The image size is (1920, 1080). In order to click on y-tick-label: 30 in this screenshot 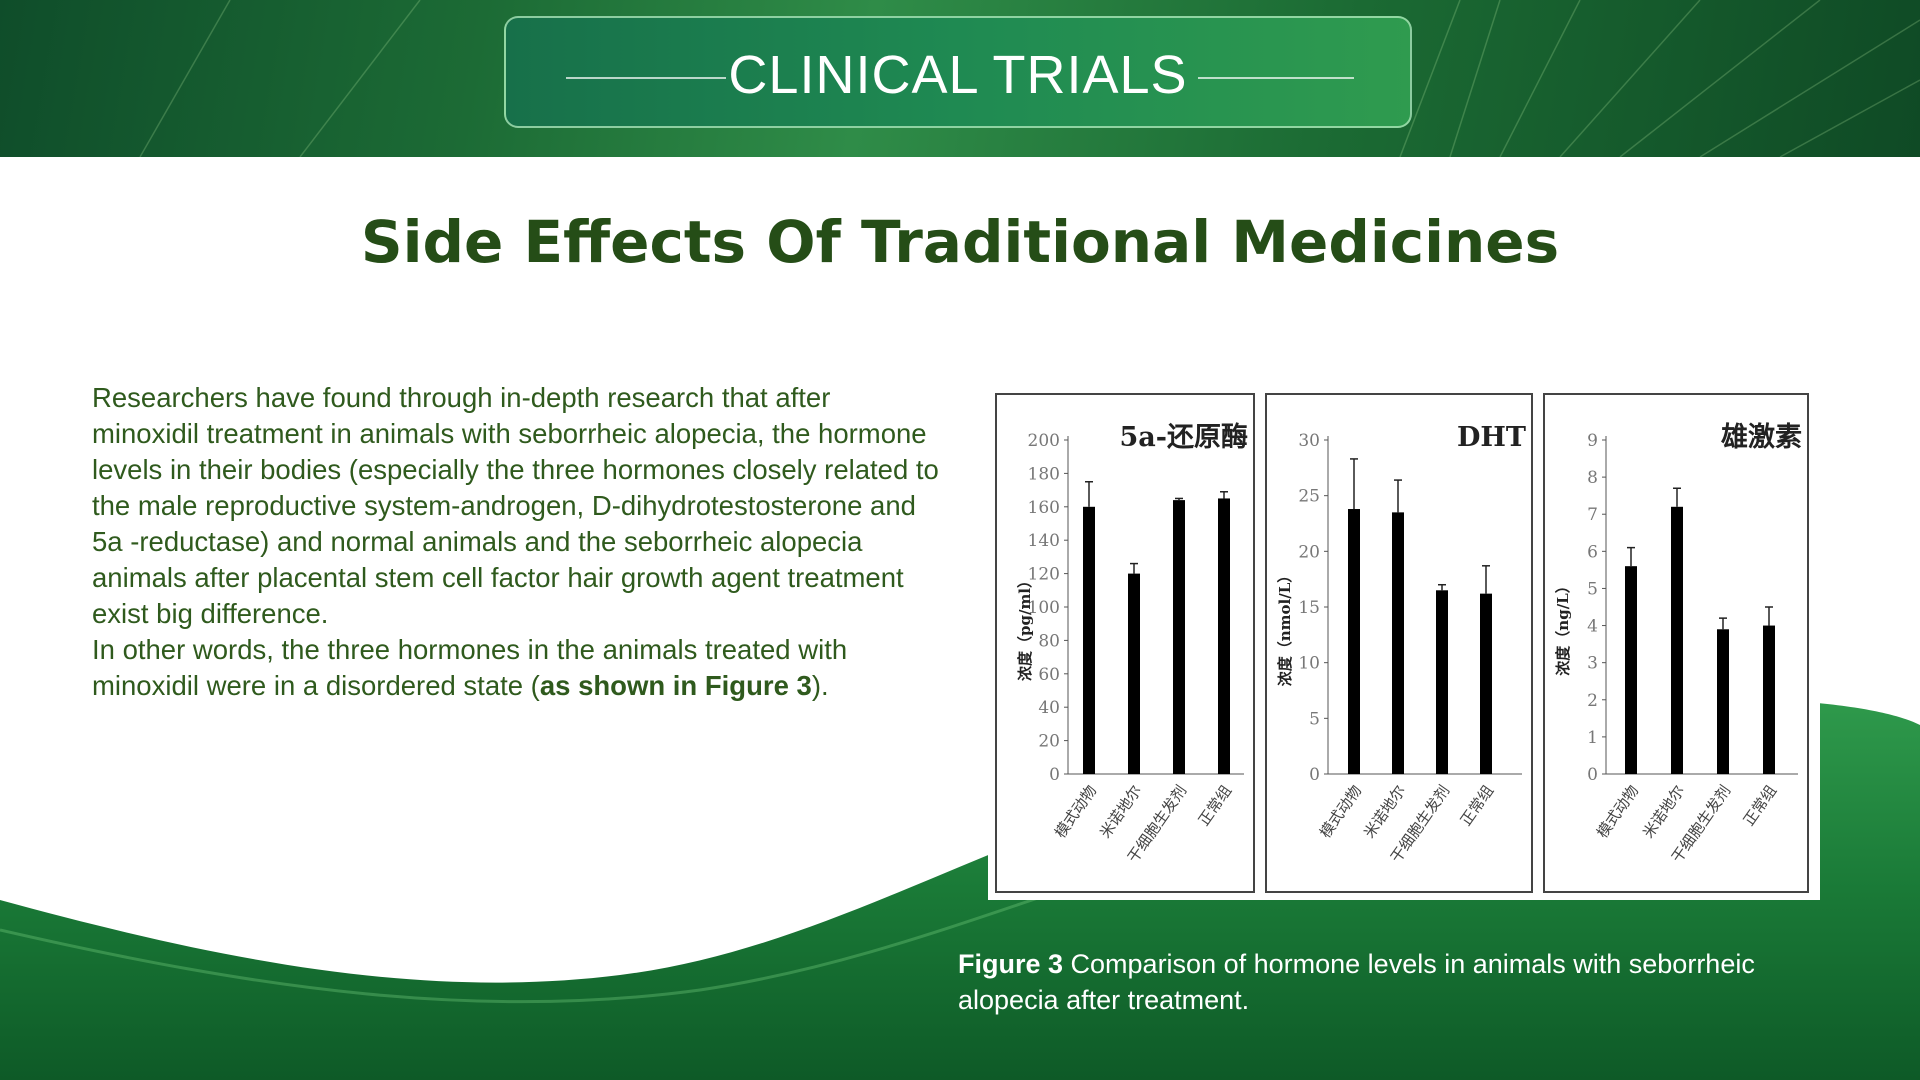, I will do `click(1309, 441)`.